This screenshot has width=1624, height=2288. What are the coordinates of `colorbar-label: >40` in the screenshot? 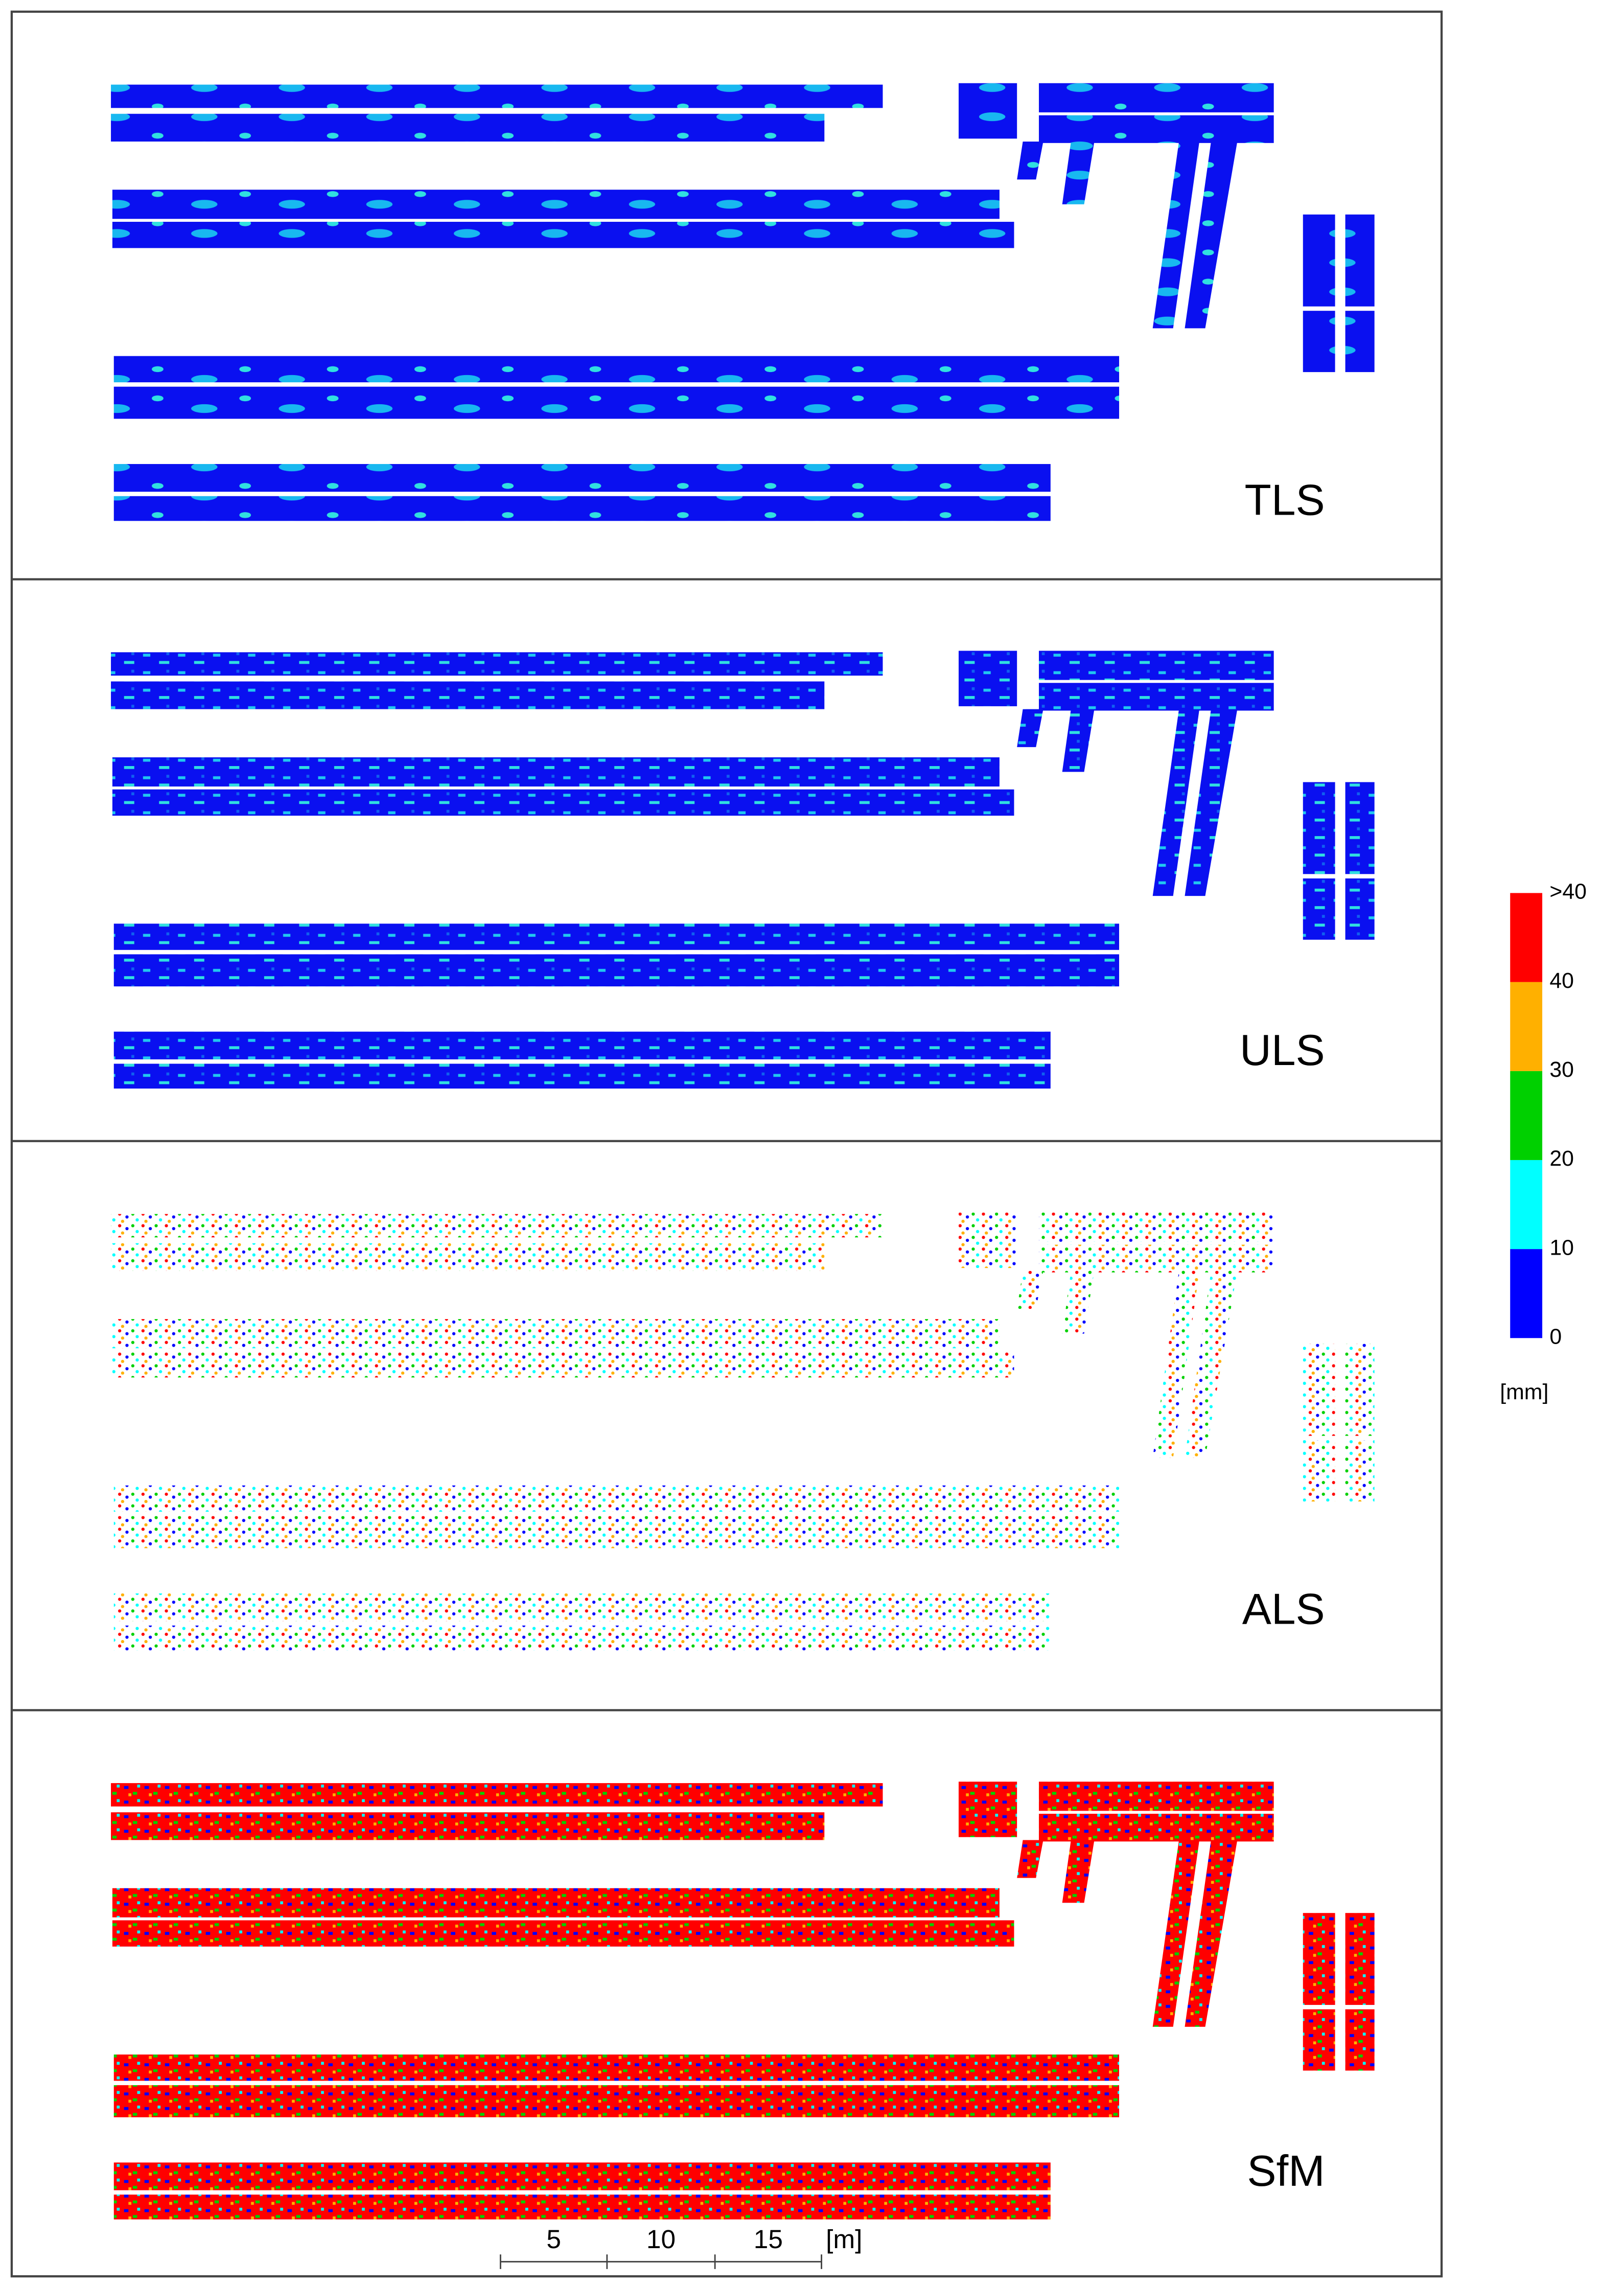 It's located at (1568, 892).